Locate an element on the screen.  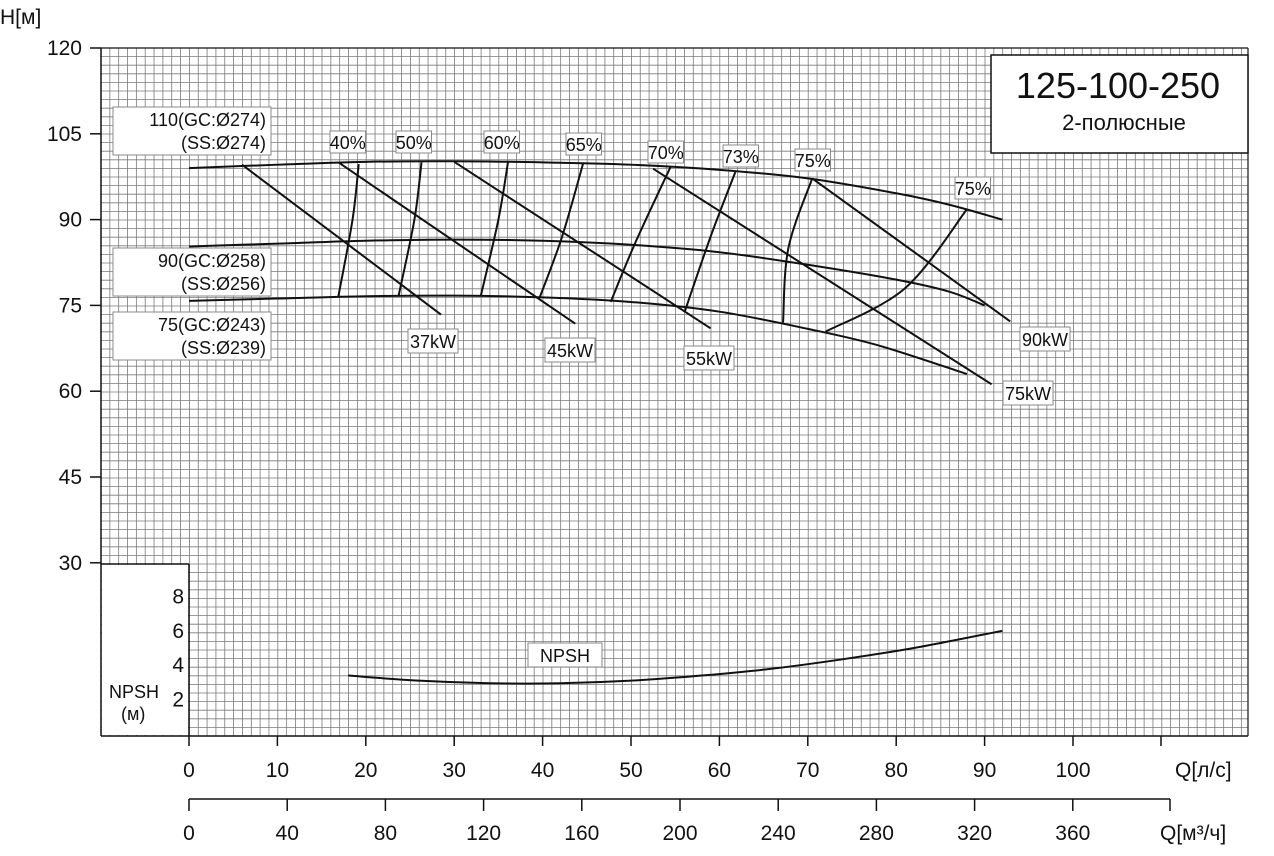
x2-axis-label: Q[м³/ч] is located at coordinates (1193, 833).